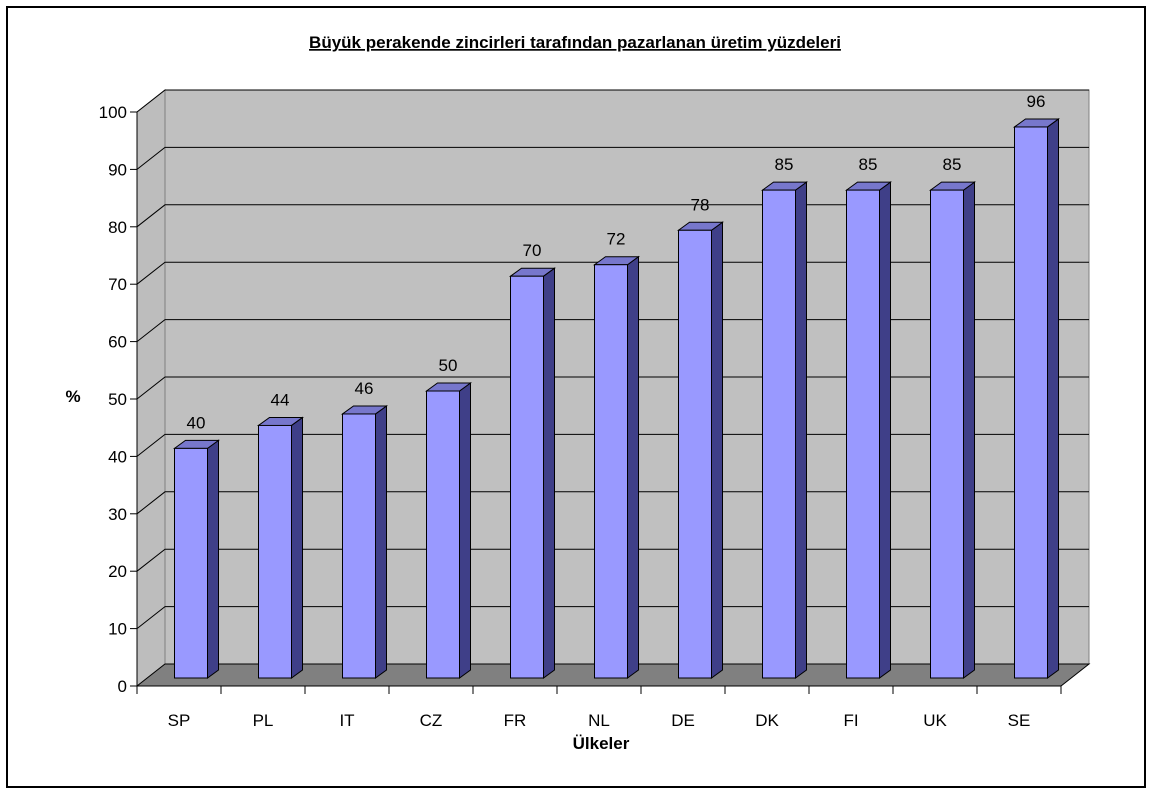  I want to click on y-tick-label: 10, so click(117, 629).